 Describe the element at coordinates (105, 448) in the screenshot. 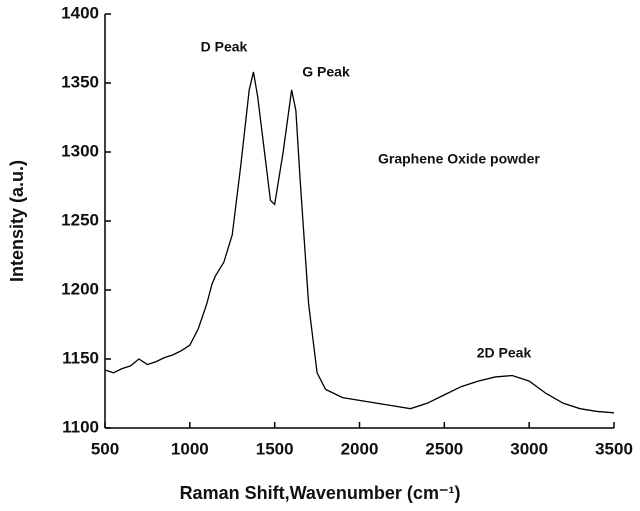

I see `x-tick-label: 500` at that location.